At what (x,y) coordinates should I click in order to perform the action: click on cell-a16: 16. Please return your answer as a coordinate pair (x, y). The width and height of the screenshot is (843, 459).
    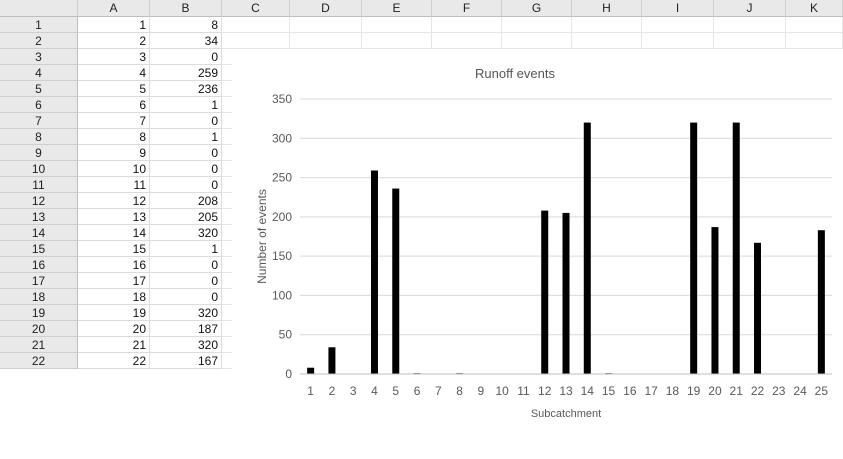
    Looking at the image, I should click on (114, 265).